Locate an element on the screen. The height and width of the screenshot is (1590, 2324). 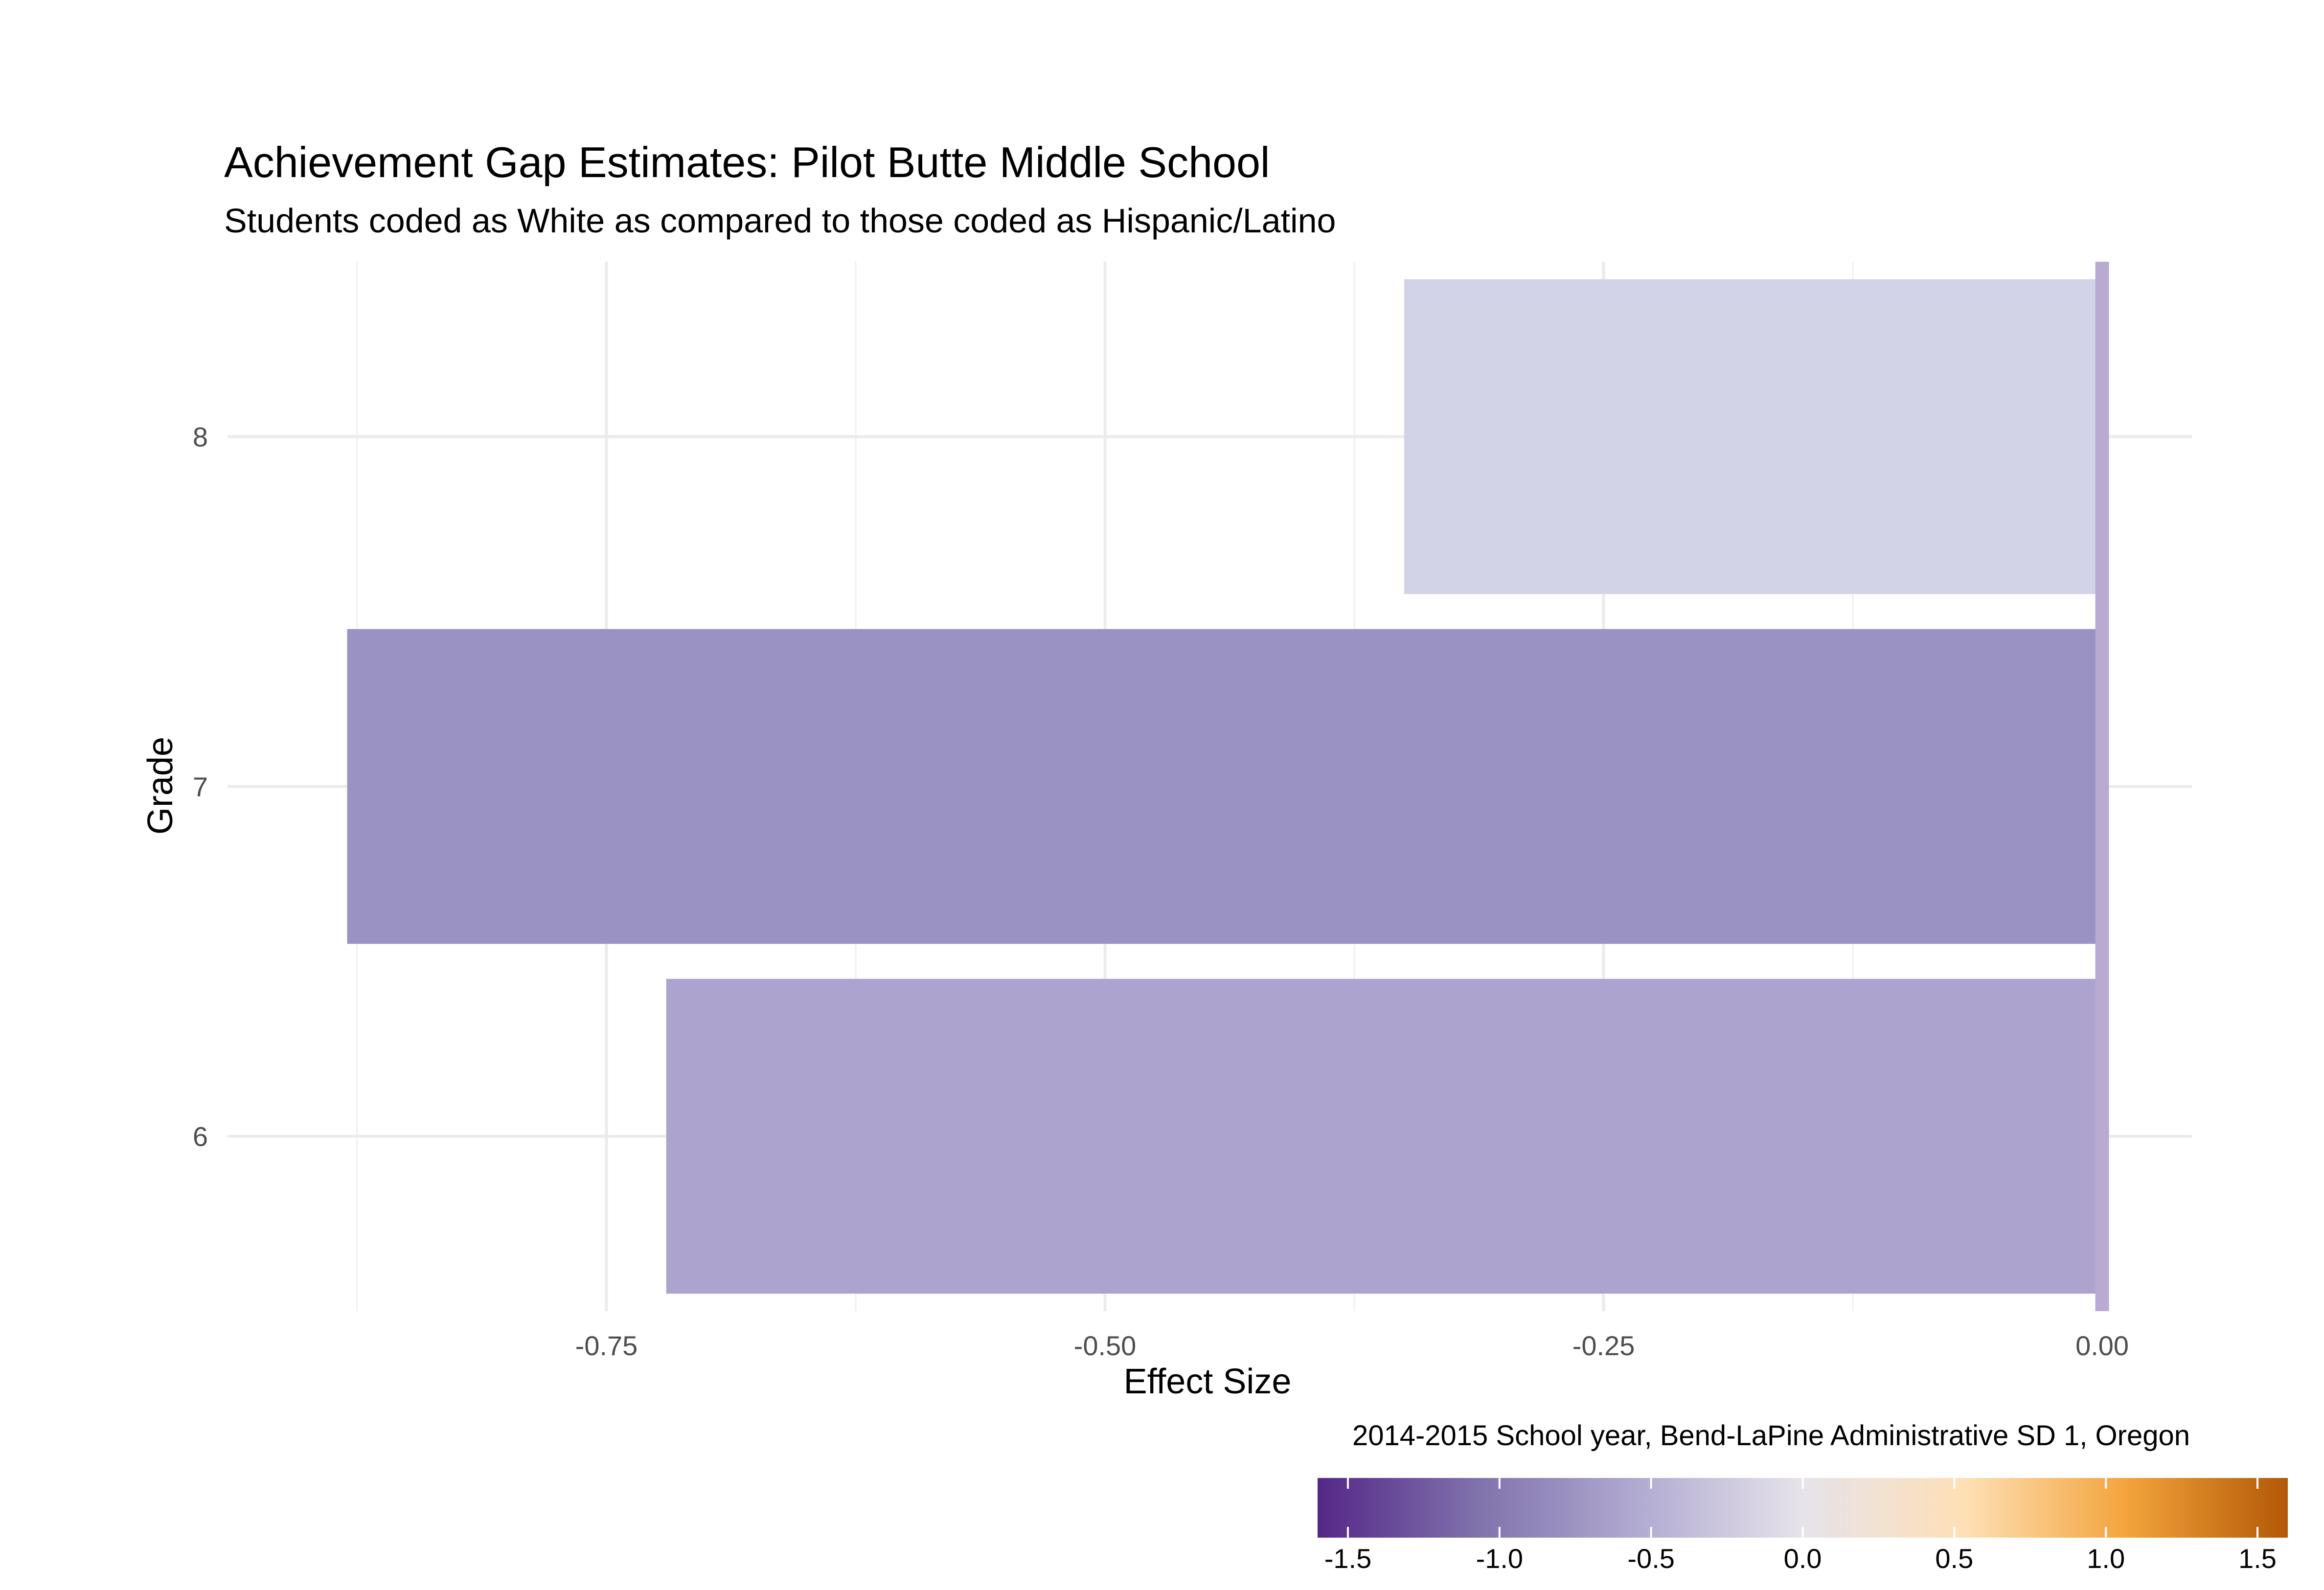
colorbar-tick-label: -0.5 is located at coordinates (1651, 1559).